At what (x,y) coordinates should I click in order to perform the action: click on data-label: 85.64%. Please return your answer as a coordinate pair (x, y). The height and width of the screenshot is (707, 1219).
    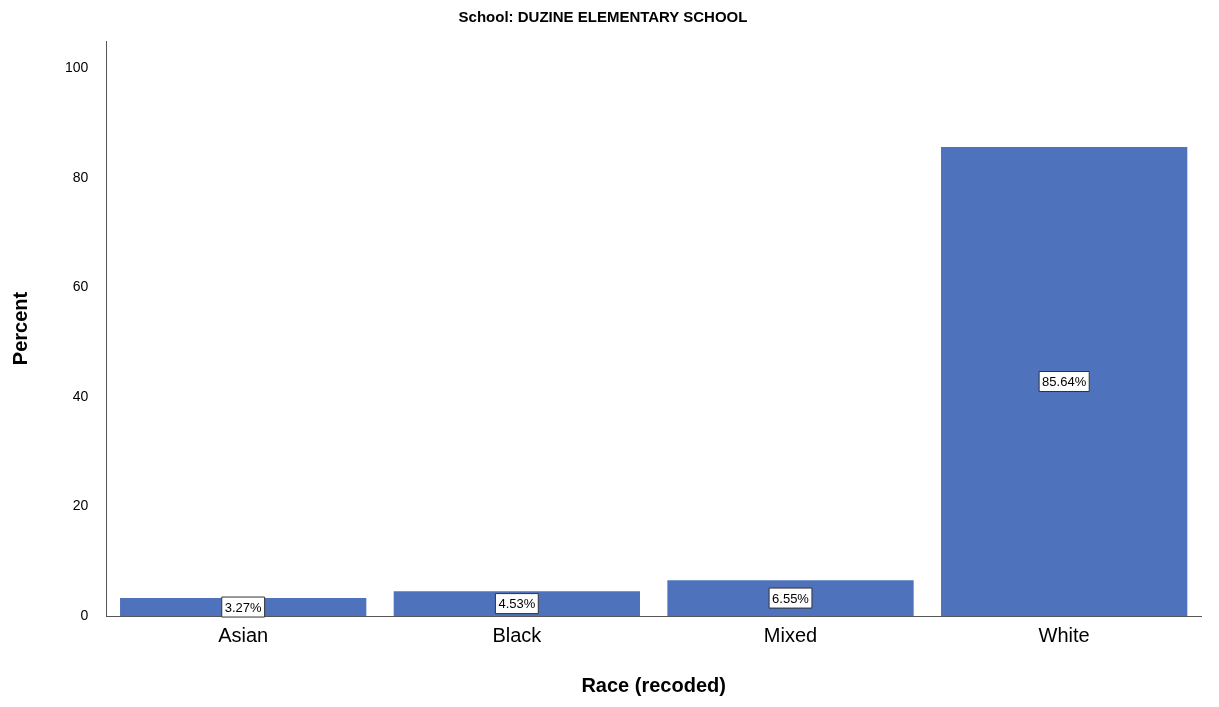
    Looking at the image, I should click on (1064, 382).